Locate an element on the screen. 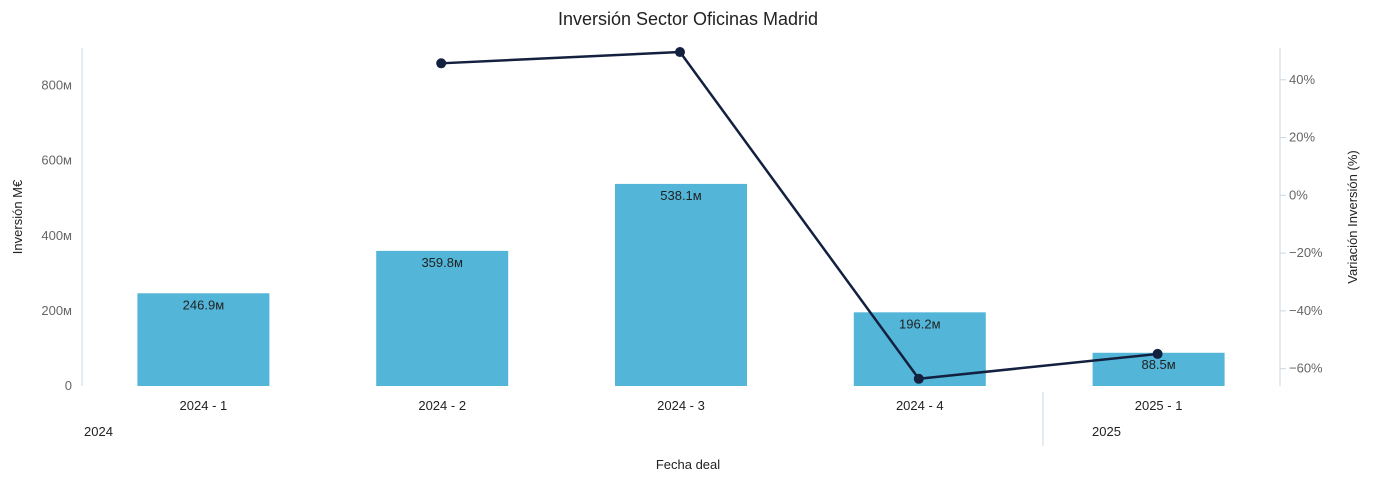 The image size is (1376, 491). left-axis-tick-label: 400м is located at coordinates (56, 235).